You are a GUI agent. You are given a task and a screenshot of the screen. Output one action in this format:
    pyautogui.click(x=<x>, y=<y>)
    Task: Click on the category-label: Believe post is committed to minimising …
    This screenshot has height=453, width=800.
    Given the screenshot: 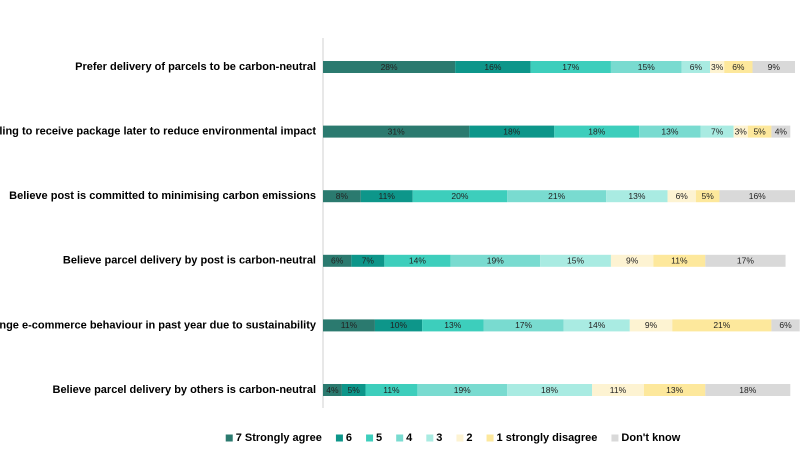 What is the action you would take?
    pyautogui.click(x=162, y=196)
    